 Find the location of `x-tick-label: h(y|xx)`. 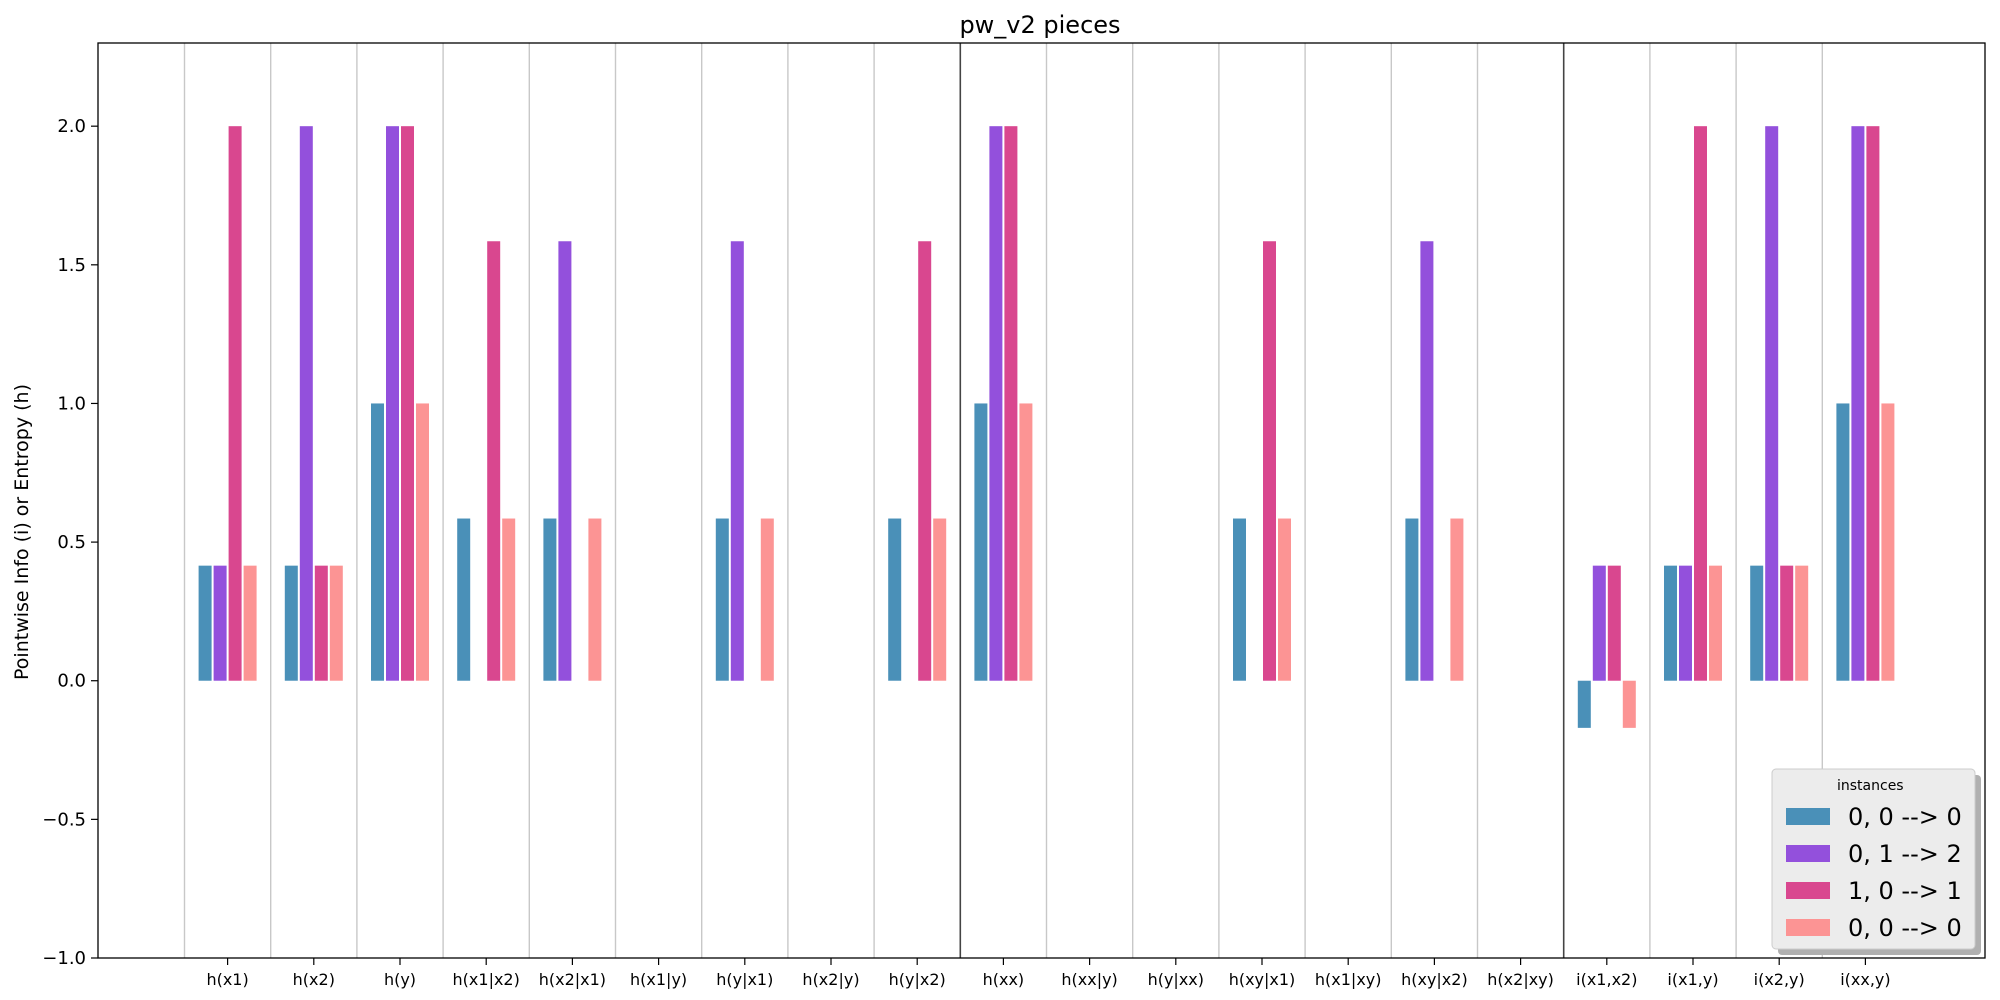

x-tick-label: h(y|xx) is located at coordinates (1176, 979).